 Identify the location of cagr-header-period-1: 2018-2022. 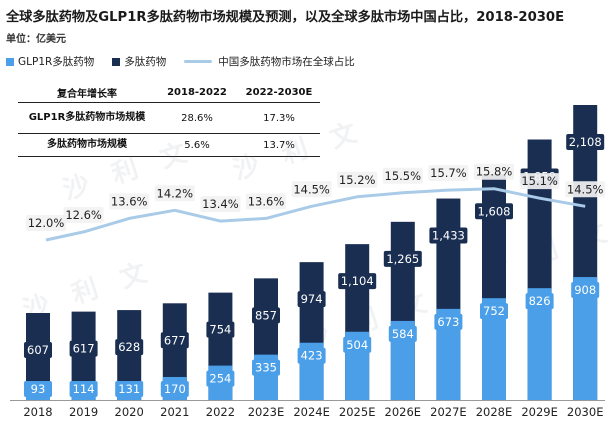
(197, 92).